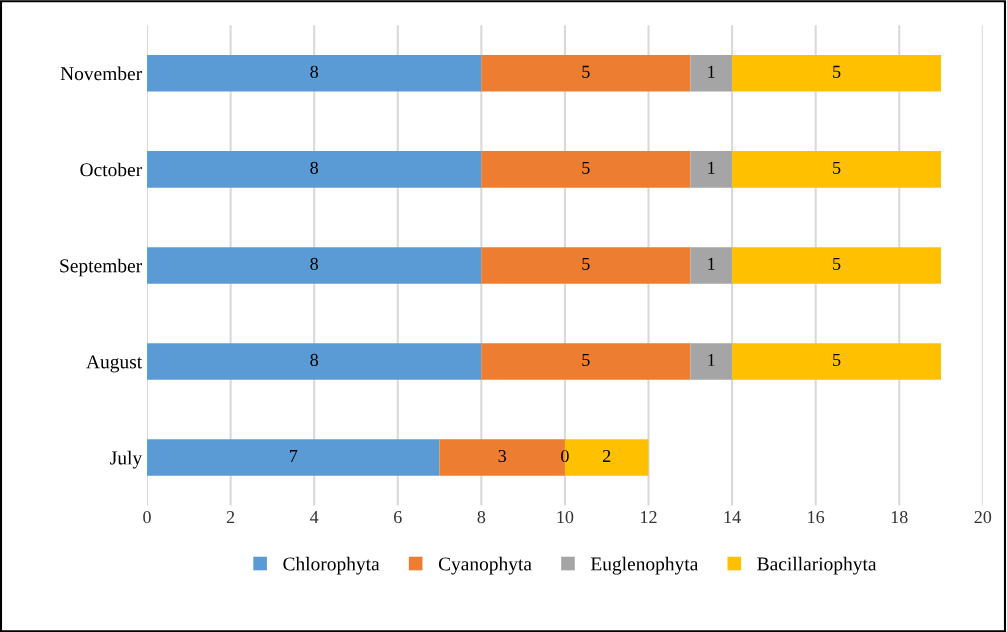 This screenshot has width=1007, height=632. I want to click on y-tick-label: October, so click(111, 169).